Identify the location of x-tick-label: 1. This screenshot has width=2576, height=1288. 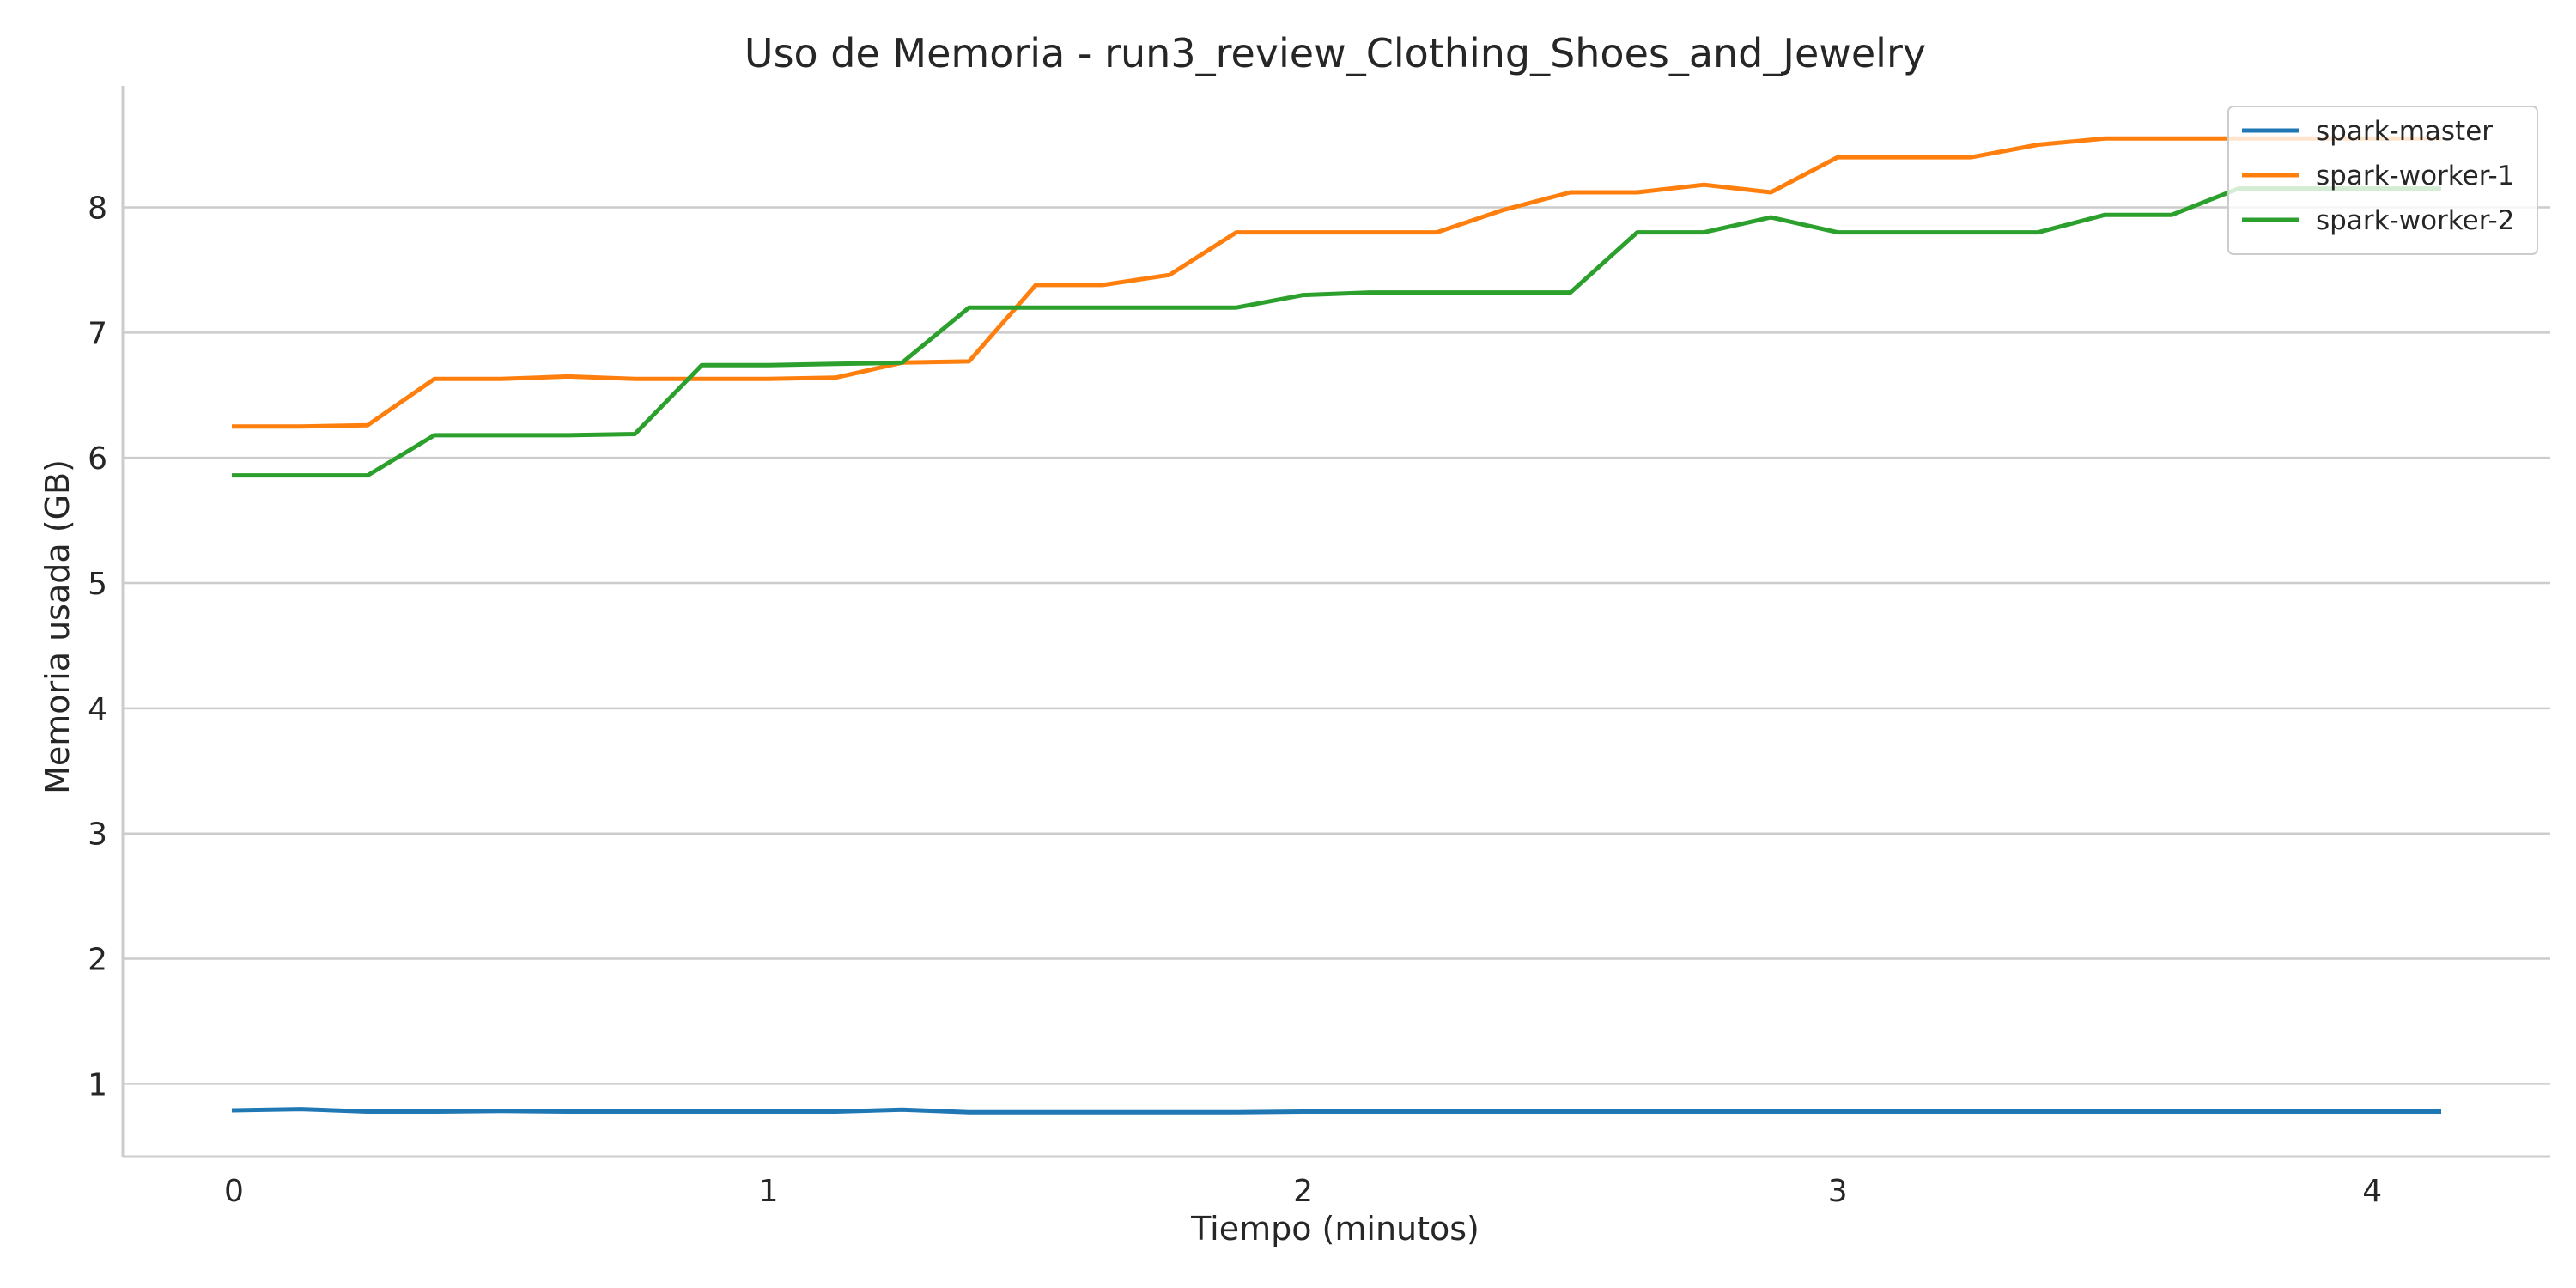
(769, 1191).